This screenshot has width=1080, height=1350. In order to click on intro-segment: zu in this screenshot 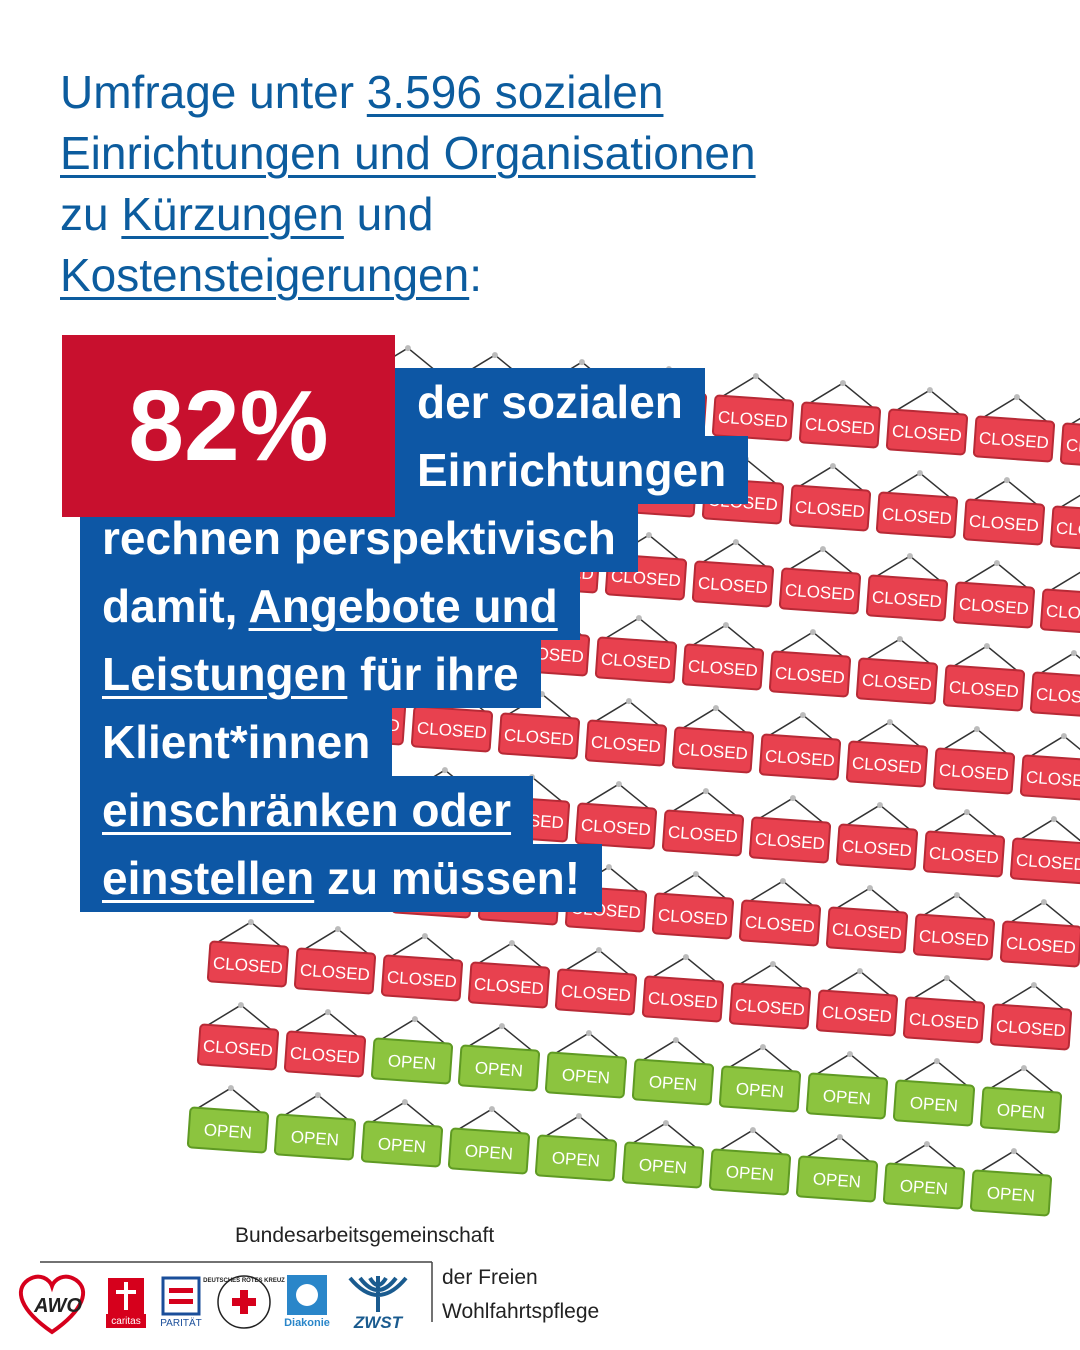, I will do `click(91, 214)`.